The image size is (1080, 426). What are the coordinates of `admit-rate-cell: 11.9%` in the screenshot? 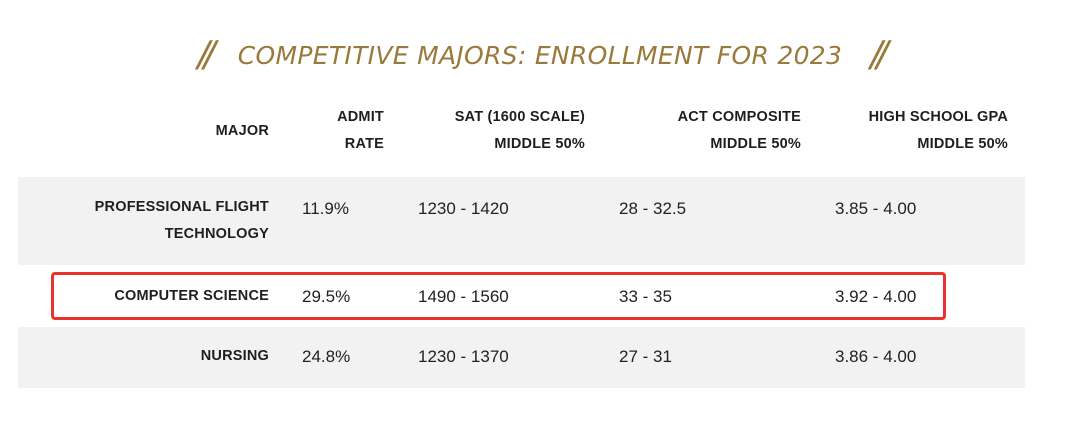 It's located at (325, 208).